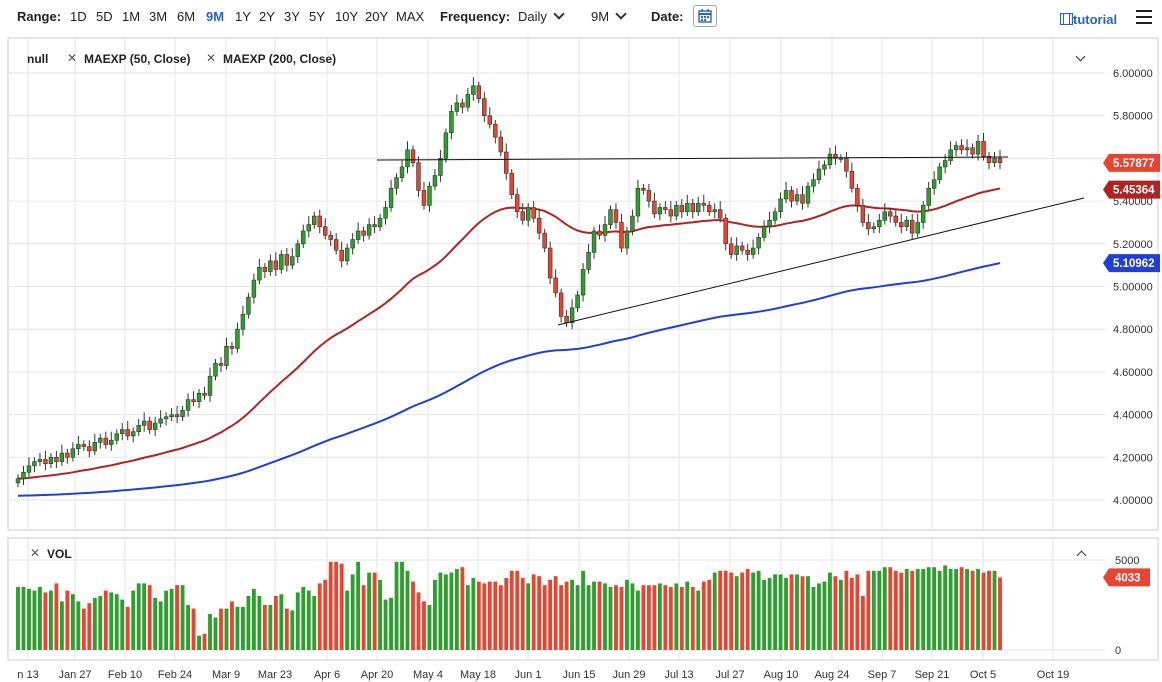 Image resolution: width=1162 pixels, height=682 pixels. Describe the element at coordinates (72, 58) in the screenshot. I see `remove-ma50-icon: ✕` at that location.